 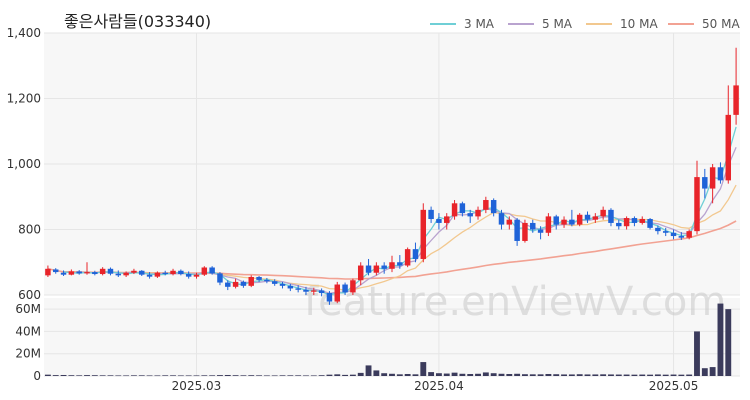 What do you see at coordinates (197, 386) in the screenshot?
I see `date-tick-label: 2025.03` at bounding box center [197, 386].